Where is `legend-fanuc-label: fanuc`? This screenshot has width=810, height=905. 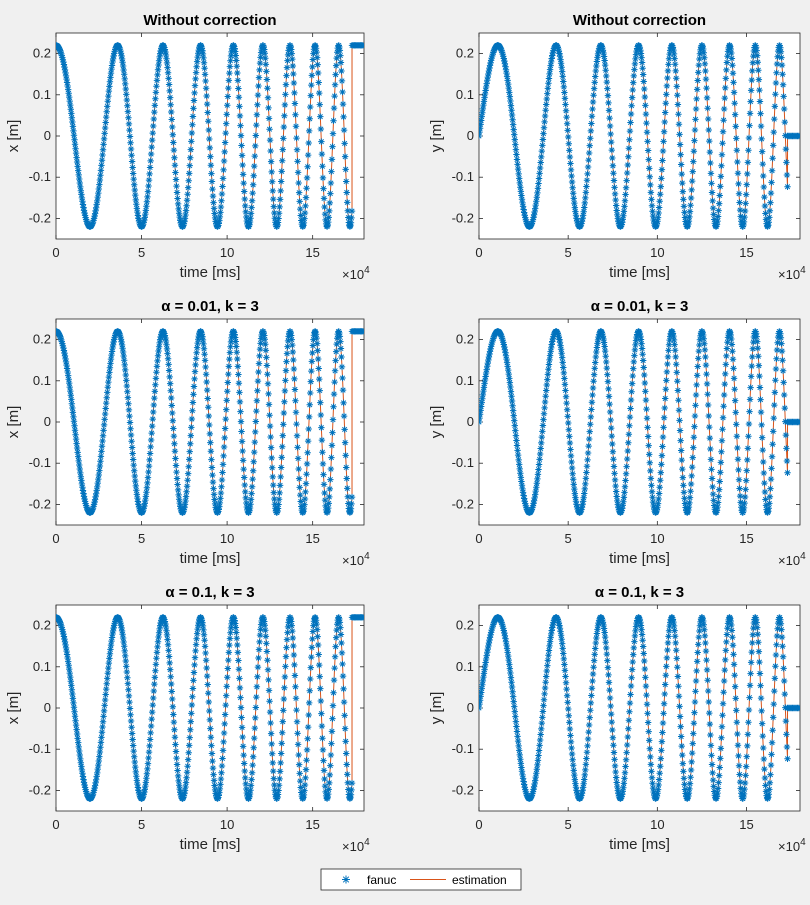
legend-fanuc-label: fanuc is located at coordinates (381, 880).